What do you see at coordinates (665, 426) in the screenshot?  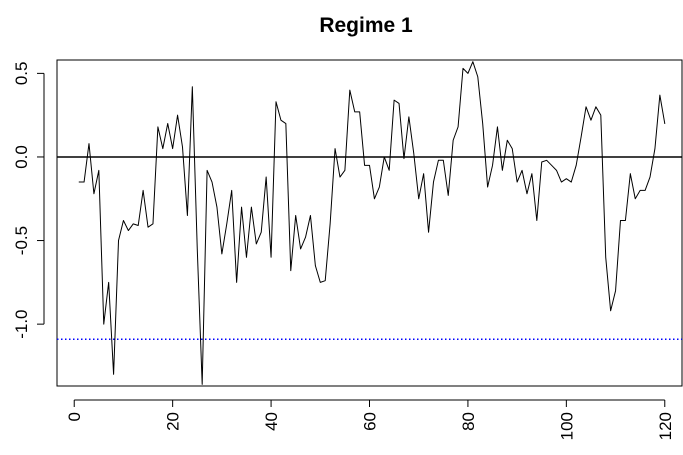 I see `x-tick-label: 120` at bounding box center [665, 426].